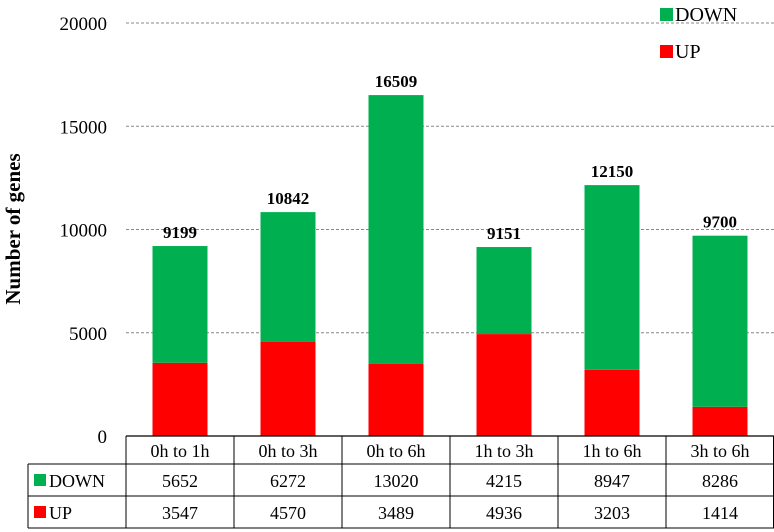 The image size is (774, 532). What do you see at coordinates (13, 228) in the screenshot?
I see `y-axis-label: Number of genes` at bounding box center [13, 228].